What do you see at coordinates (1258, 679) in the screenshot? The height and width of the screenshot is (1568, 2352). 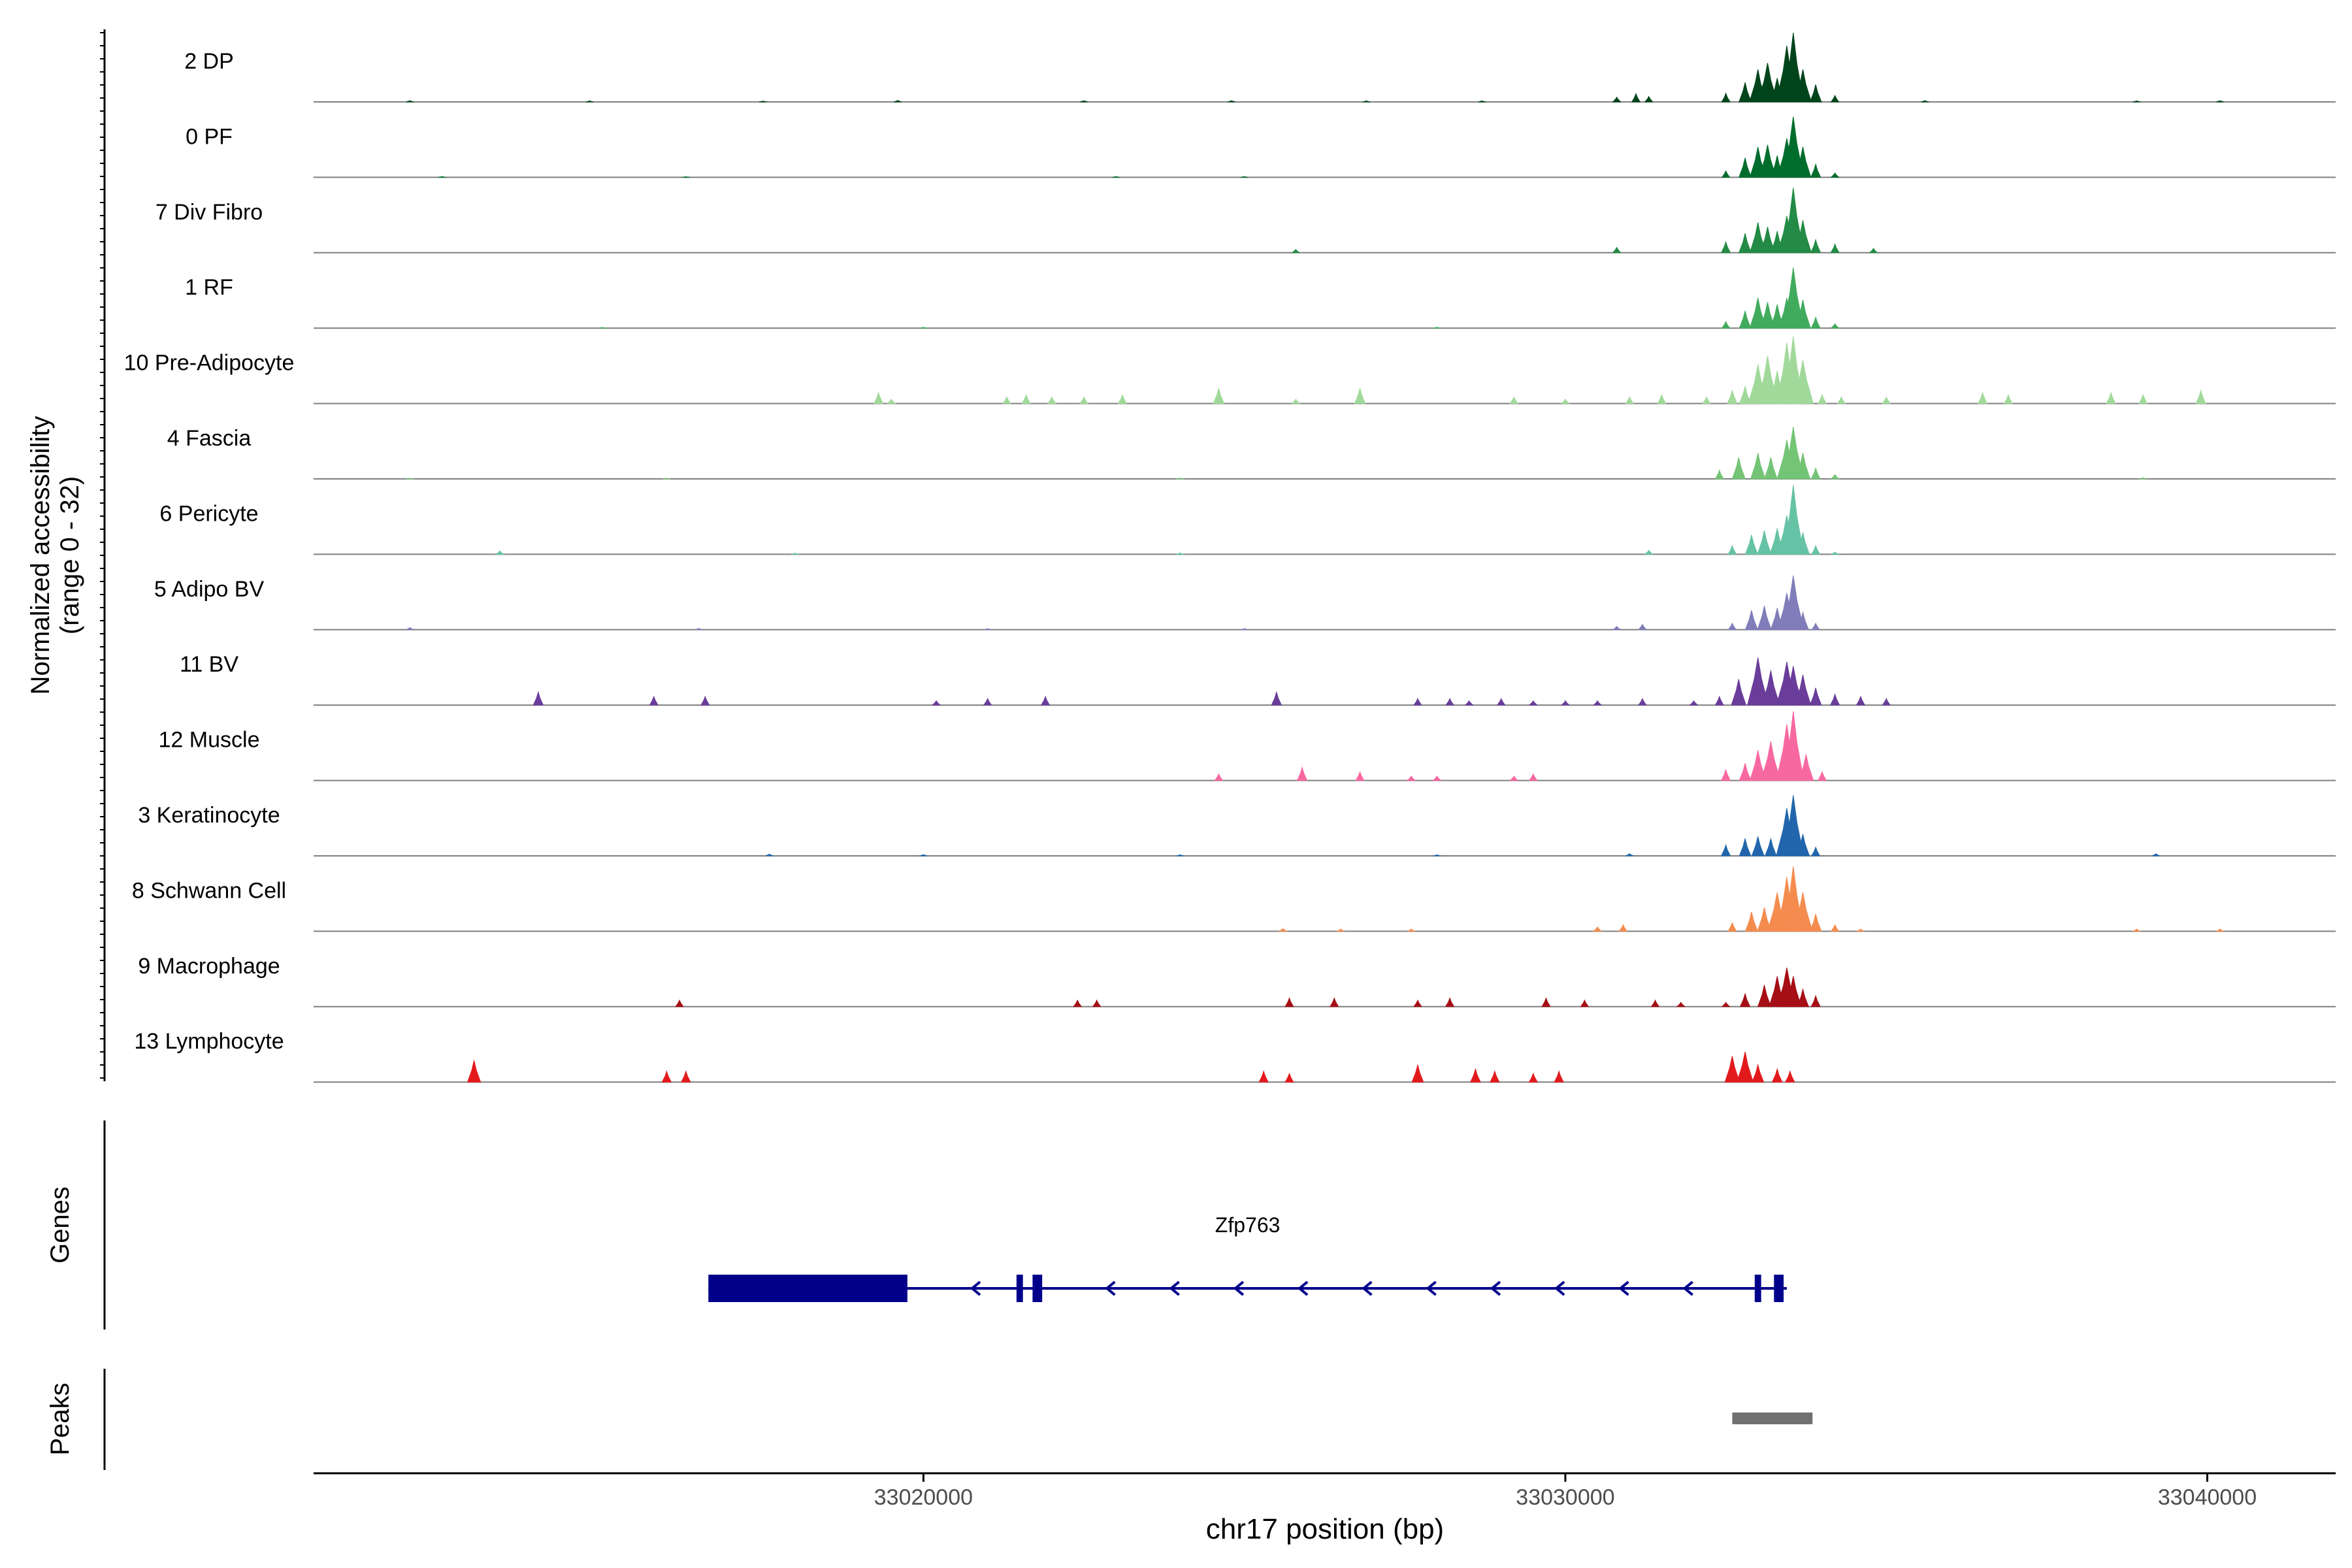 I see `track-11-bv: 11 BV` at bounding box center [1258, 679].